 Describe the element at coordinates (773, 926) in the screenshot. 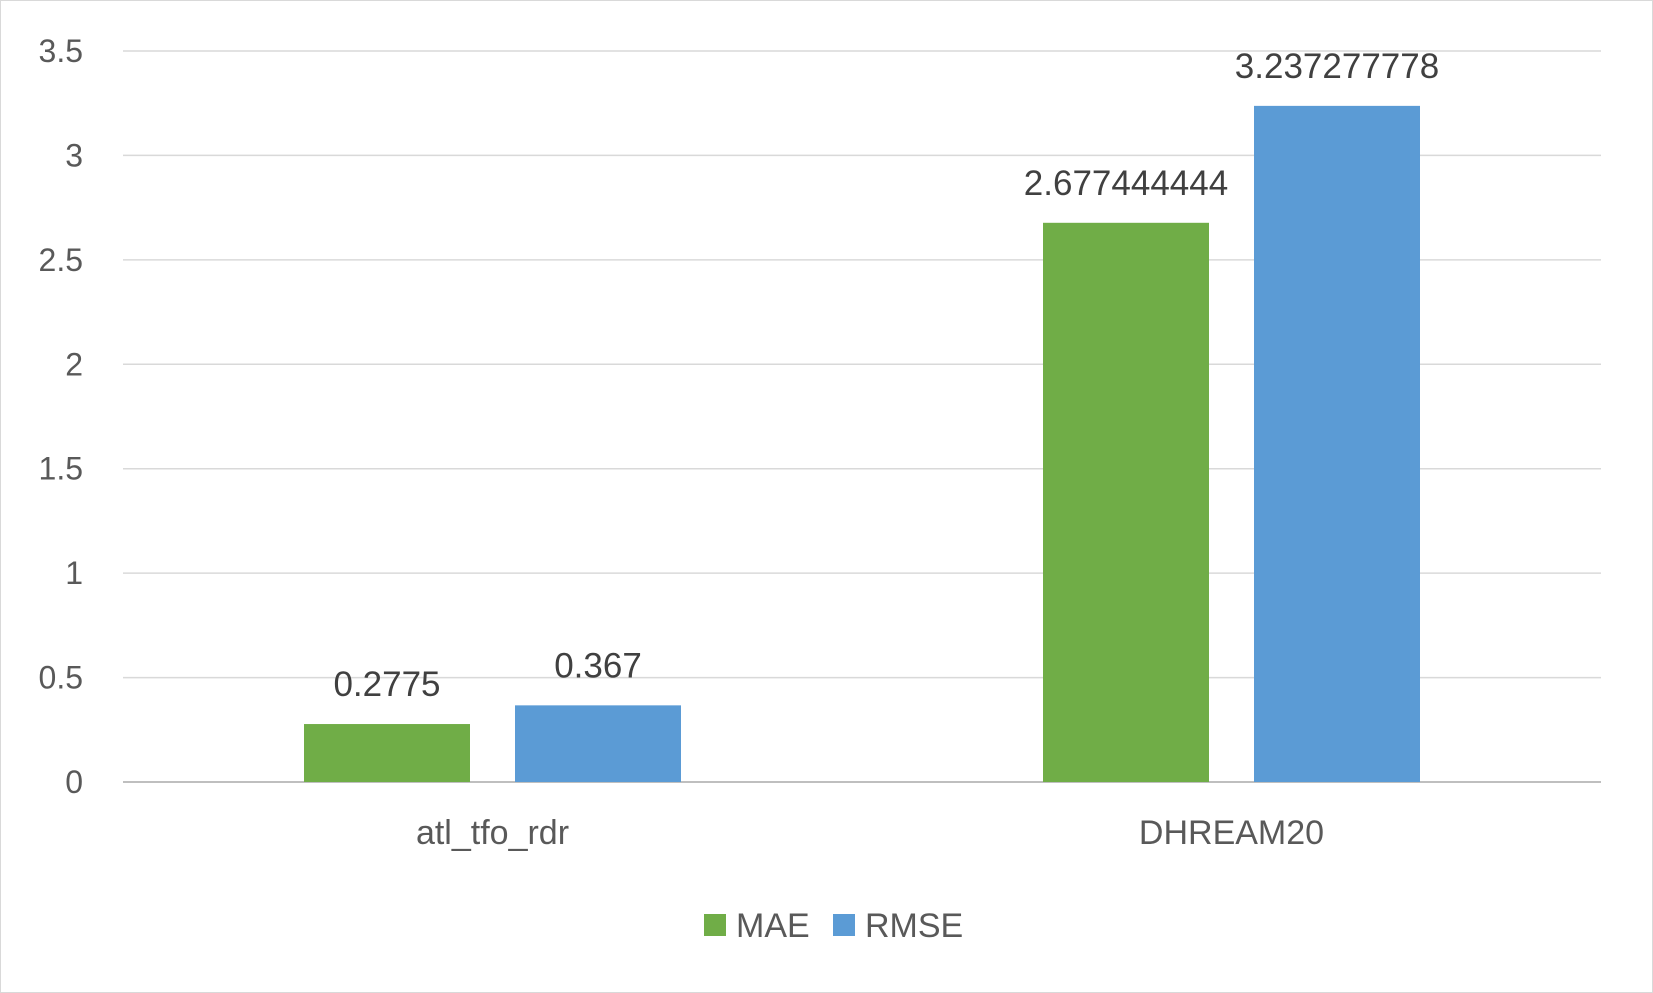

I see `legend-label-mae: MAE` at that location.